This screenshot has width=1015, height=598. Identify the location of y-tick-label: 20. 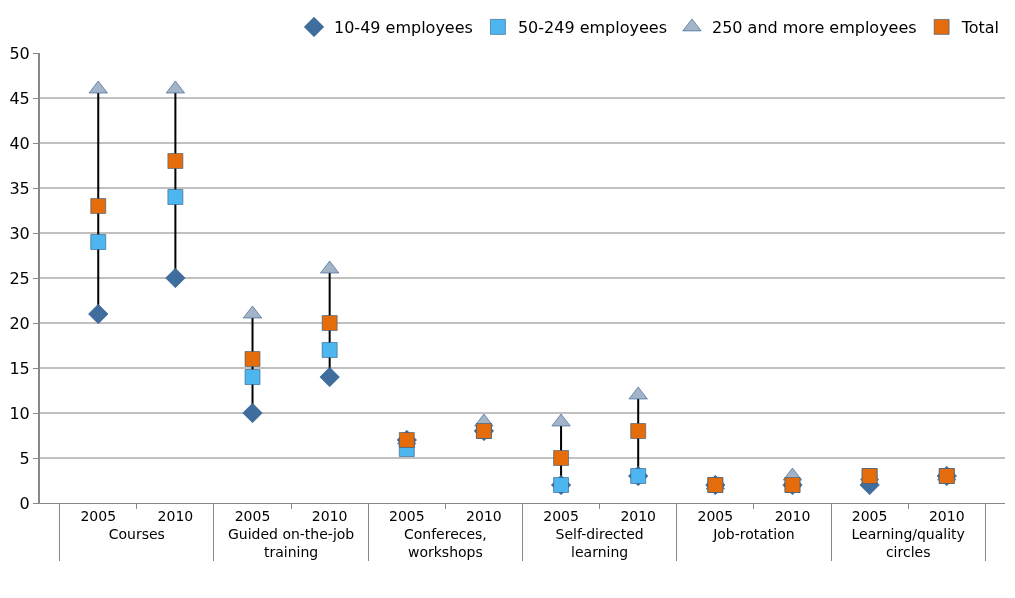
(19, 323).